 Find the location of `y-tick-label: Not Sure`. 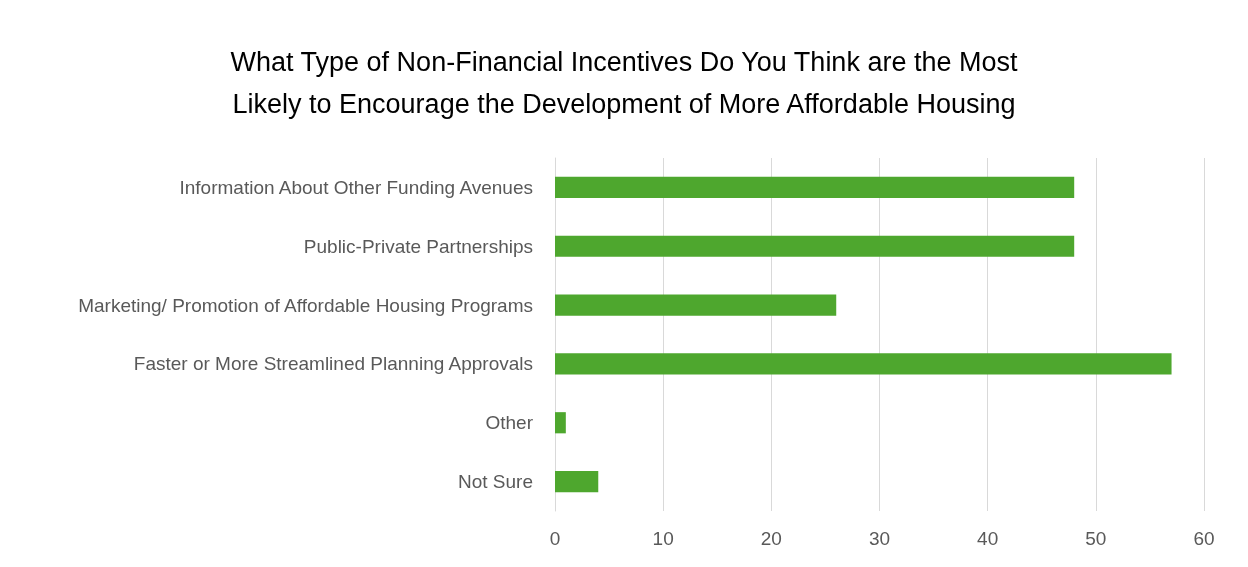

y-tick-label: Not Sure is located at coordinates (495, 482).